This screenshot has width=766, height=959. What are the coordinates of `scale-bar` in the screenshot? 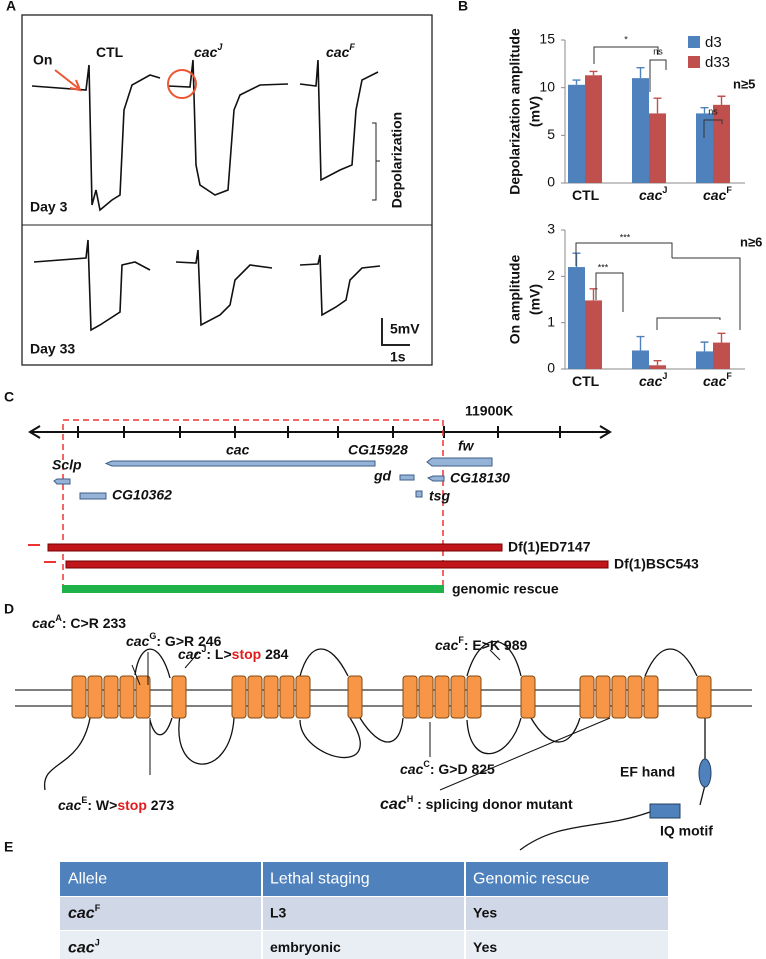 It's located at (395, 332).